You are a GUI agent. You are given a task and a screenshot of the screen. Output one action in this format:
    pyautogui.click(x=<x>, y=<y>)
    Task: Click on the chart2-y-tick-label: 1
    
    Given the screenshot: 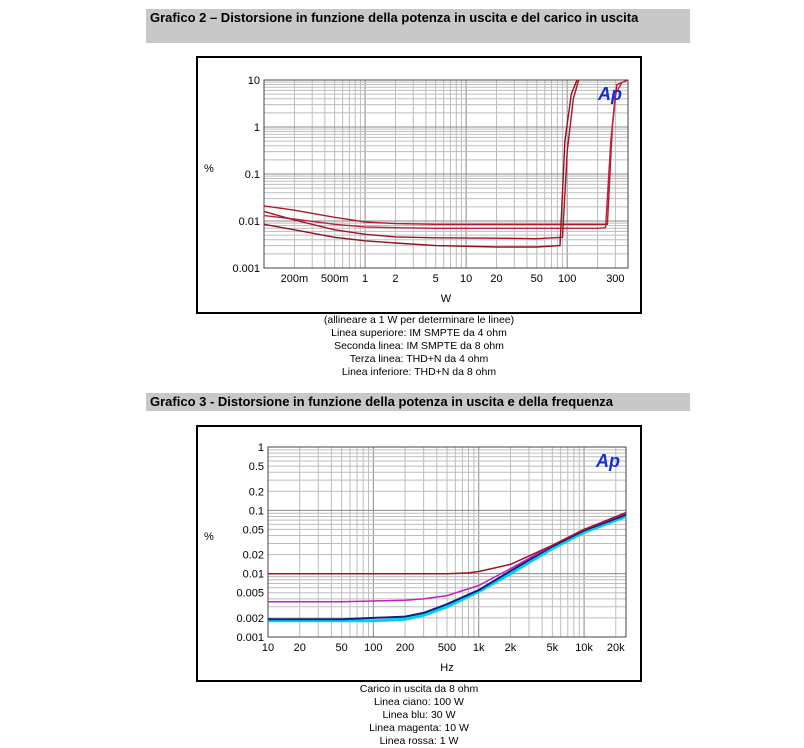 What is the action you would take?
    pyautogui.click(x=257, y=128)
    